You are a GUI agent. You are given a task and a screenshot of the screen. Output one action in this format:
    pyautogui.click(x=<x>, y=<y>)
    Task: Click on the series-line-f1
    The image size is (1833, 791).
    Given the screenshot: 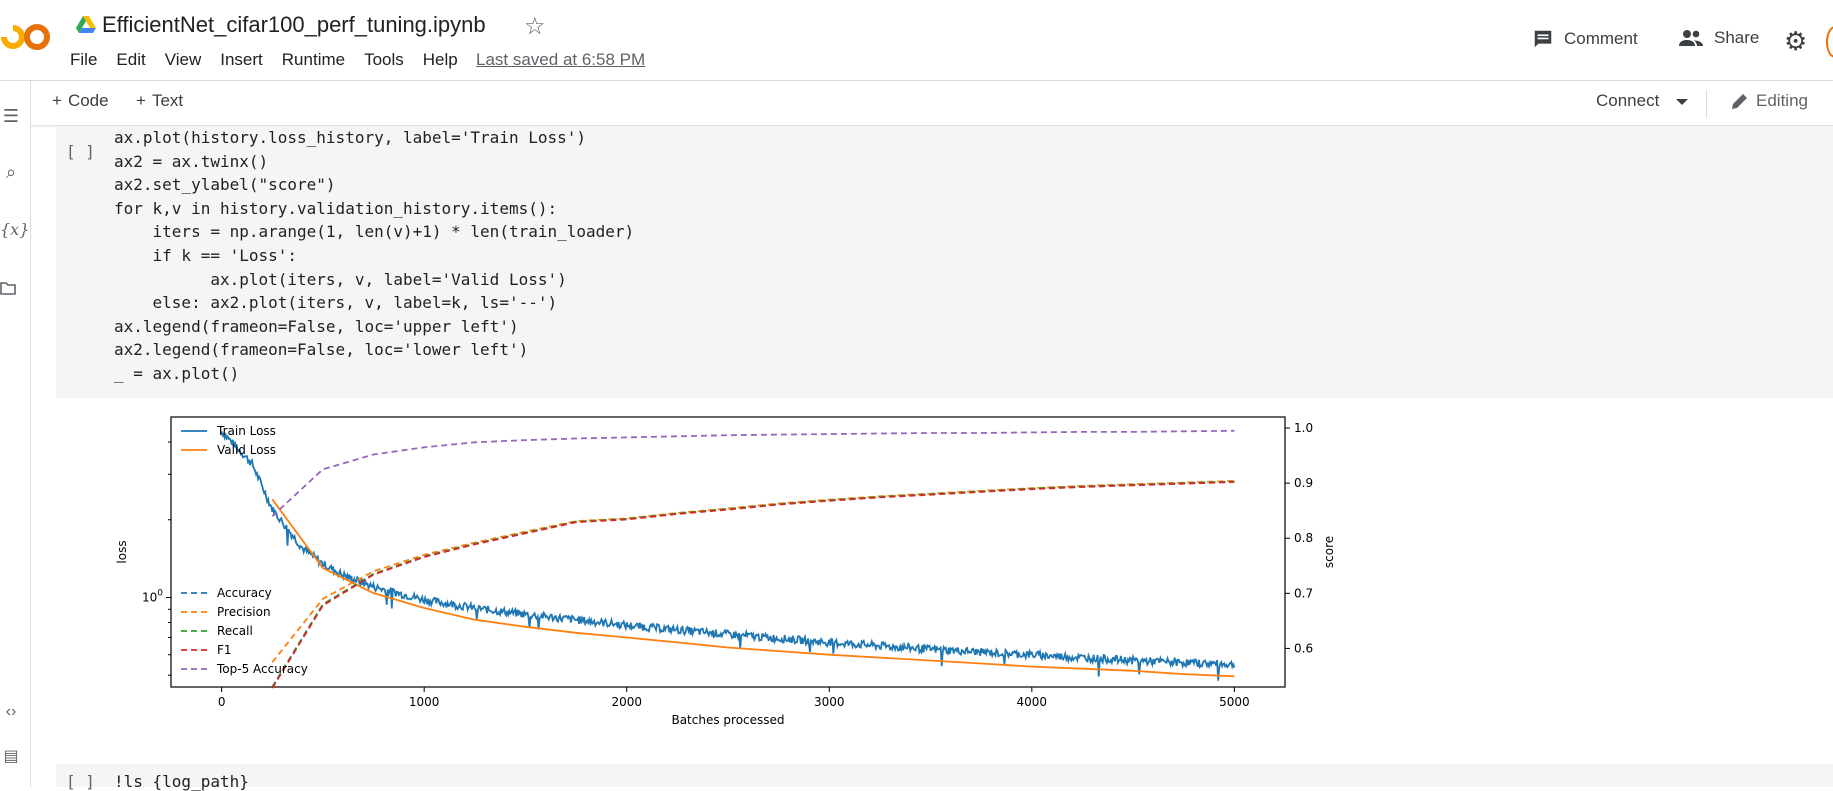 What is the action you would take?
    pyautogui.click(x=753, y=585)
    